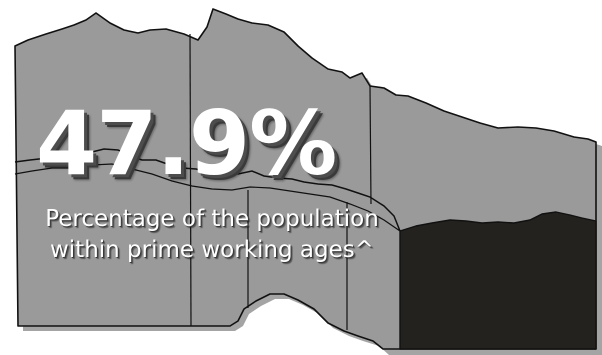 Image resolution: width=602 pixels, height=355 pixels. I want to click on statistic-value: 47.9%, so click(186, 143).